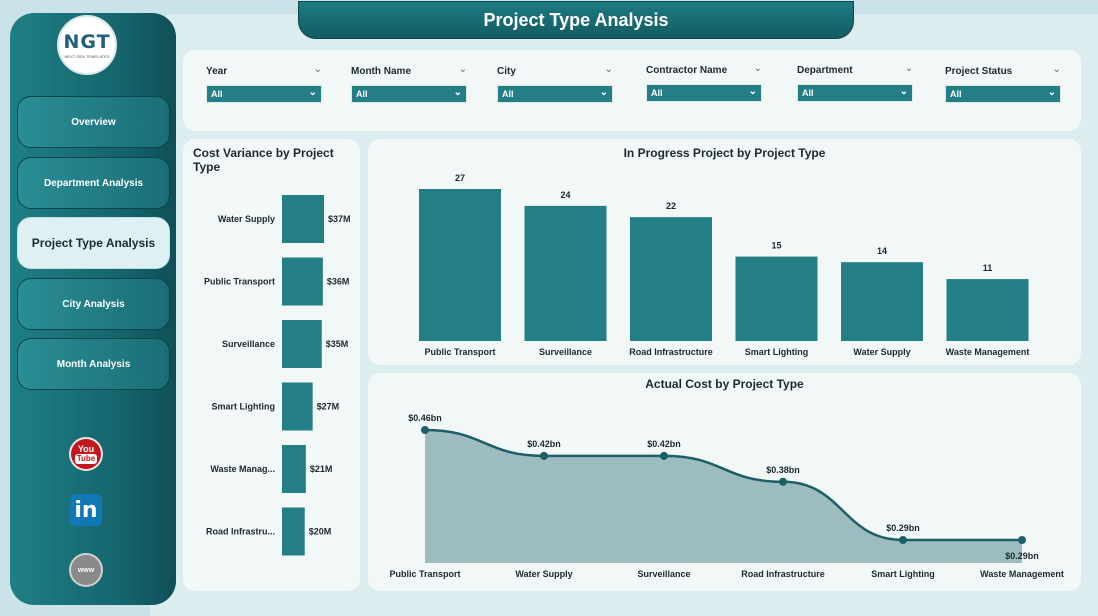 The height and width of the screenshot is (616, 1098). Describe the element at coordinates (86, 570) in the screenshot. I see `website-link: www` at that location.